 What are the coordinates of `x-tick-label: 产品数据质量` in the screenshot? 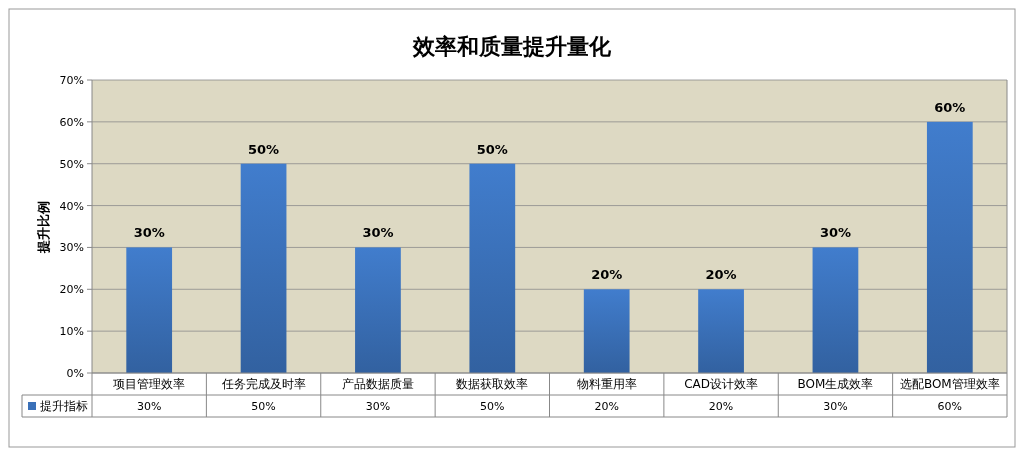 It's located at (377, 384).